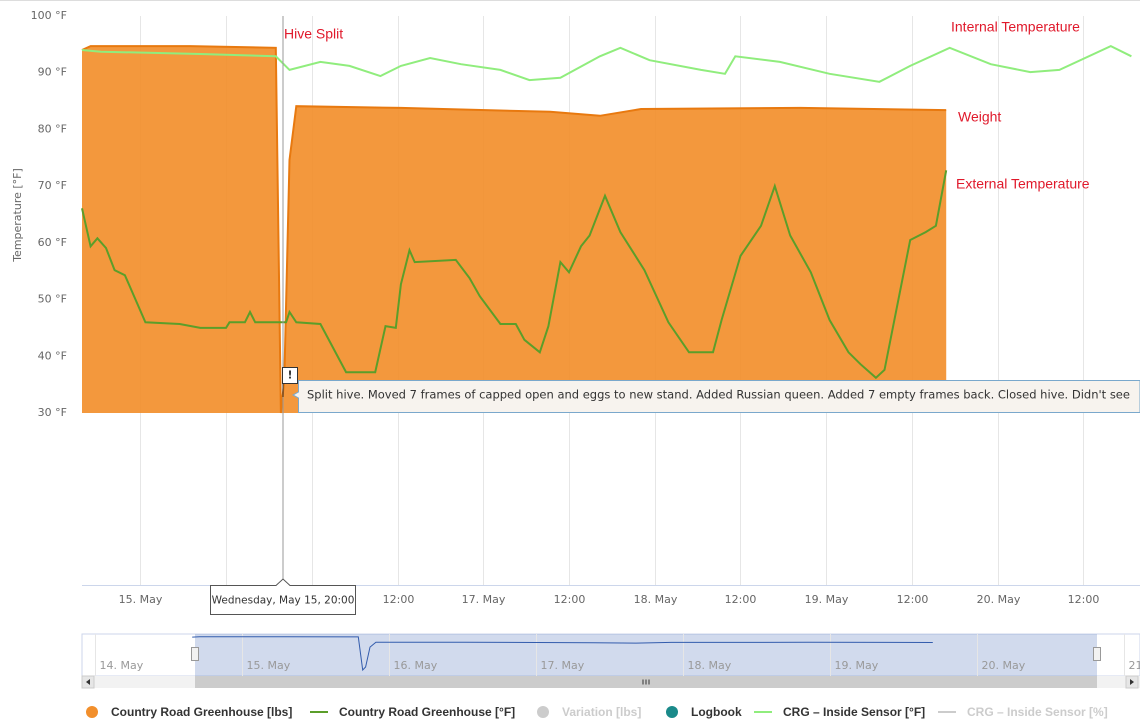  Describe the element at coordinates (979, 117) in the screenshot. I see `annotation: Weight` at that location.